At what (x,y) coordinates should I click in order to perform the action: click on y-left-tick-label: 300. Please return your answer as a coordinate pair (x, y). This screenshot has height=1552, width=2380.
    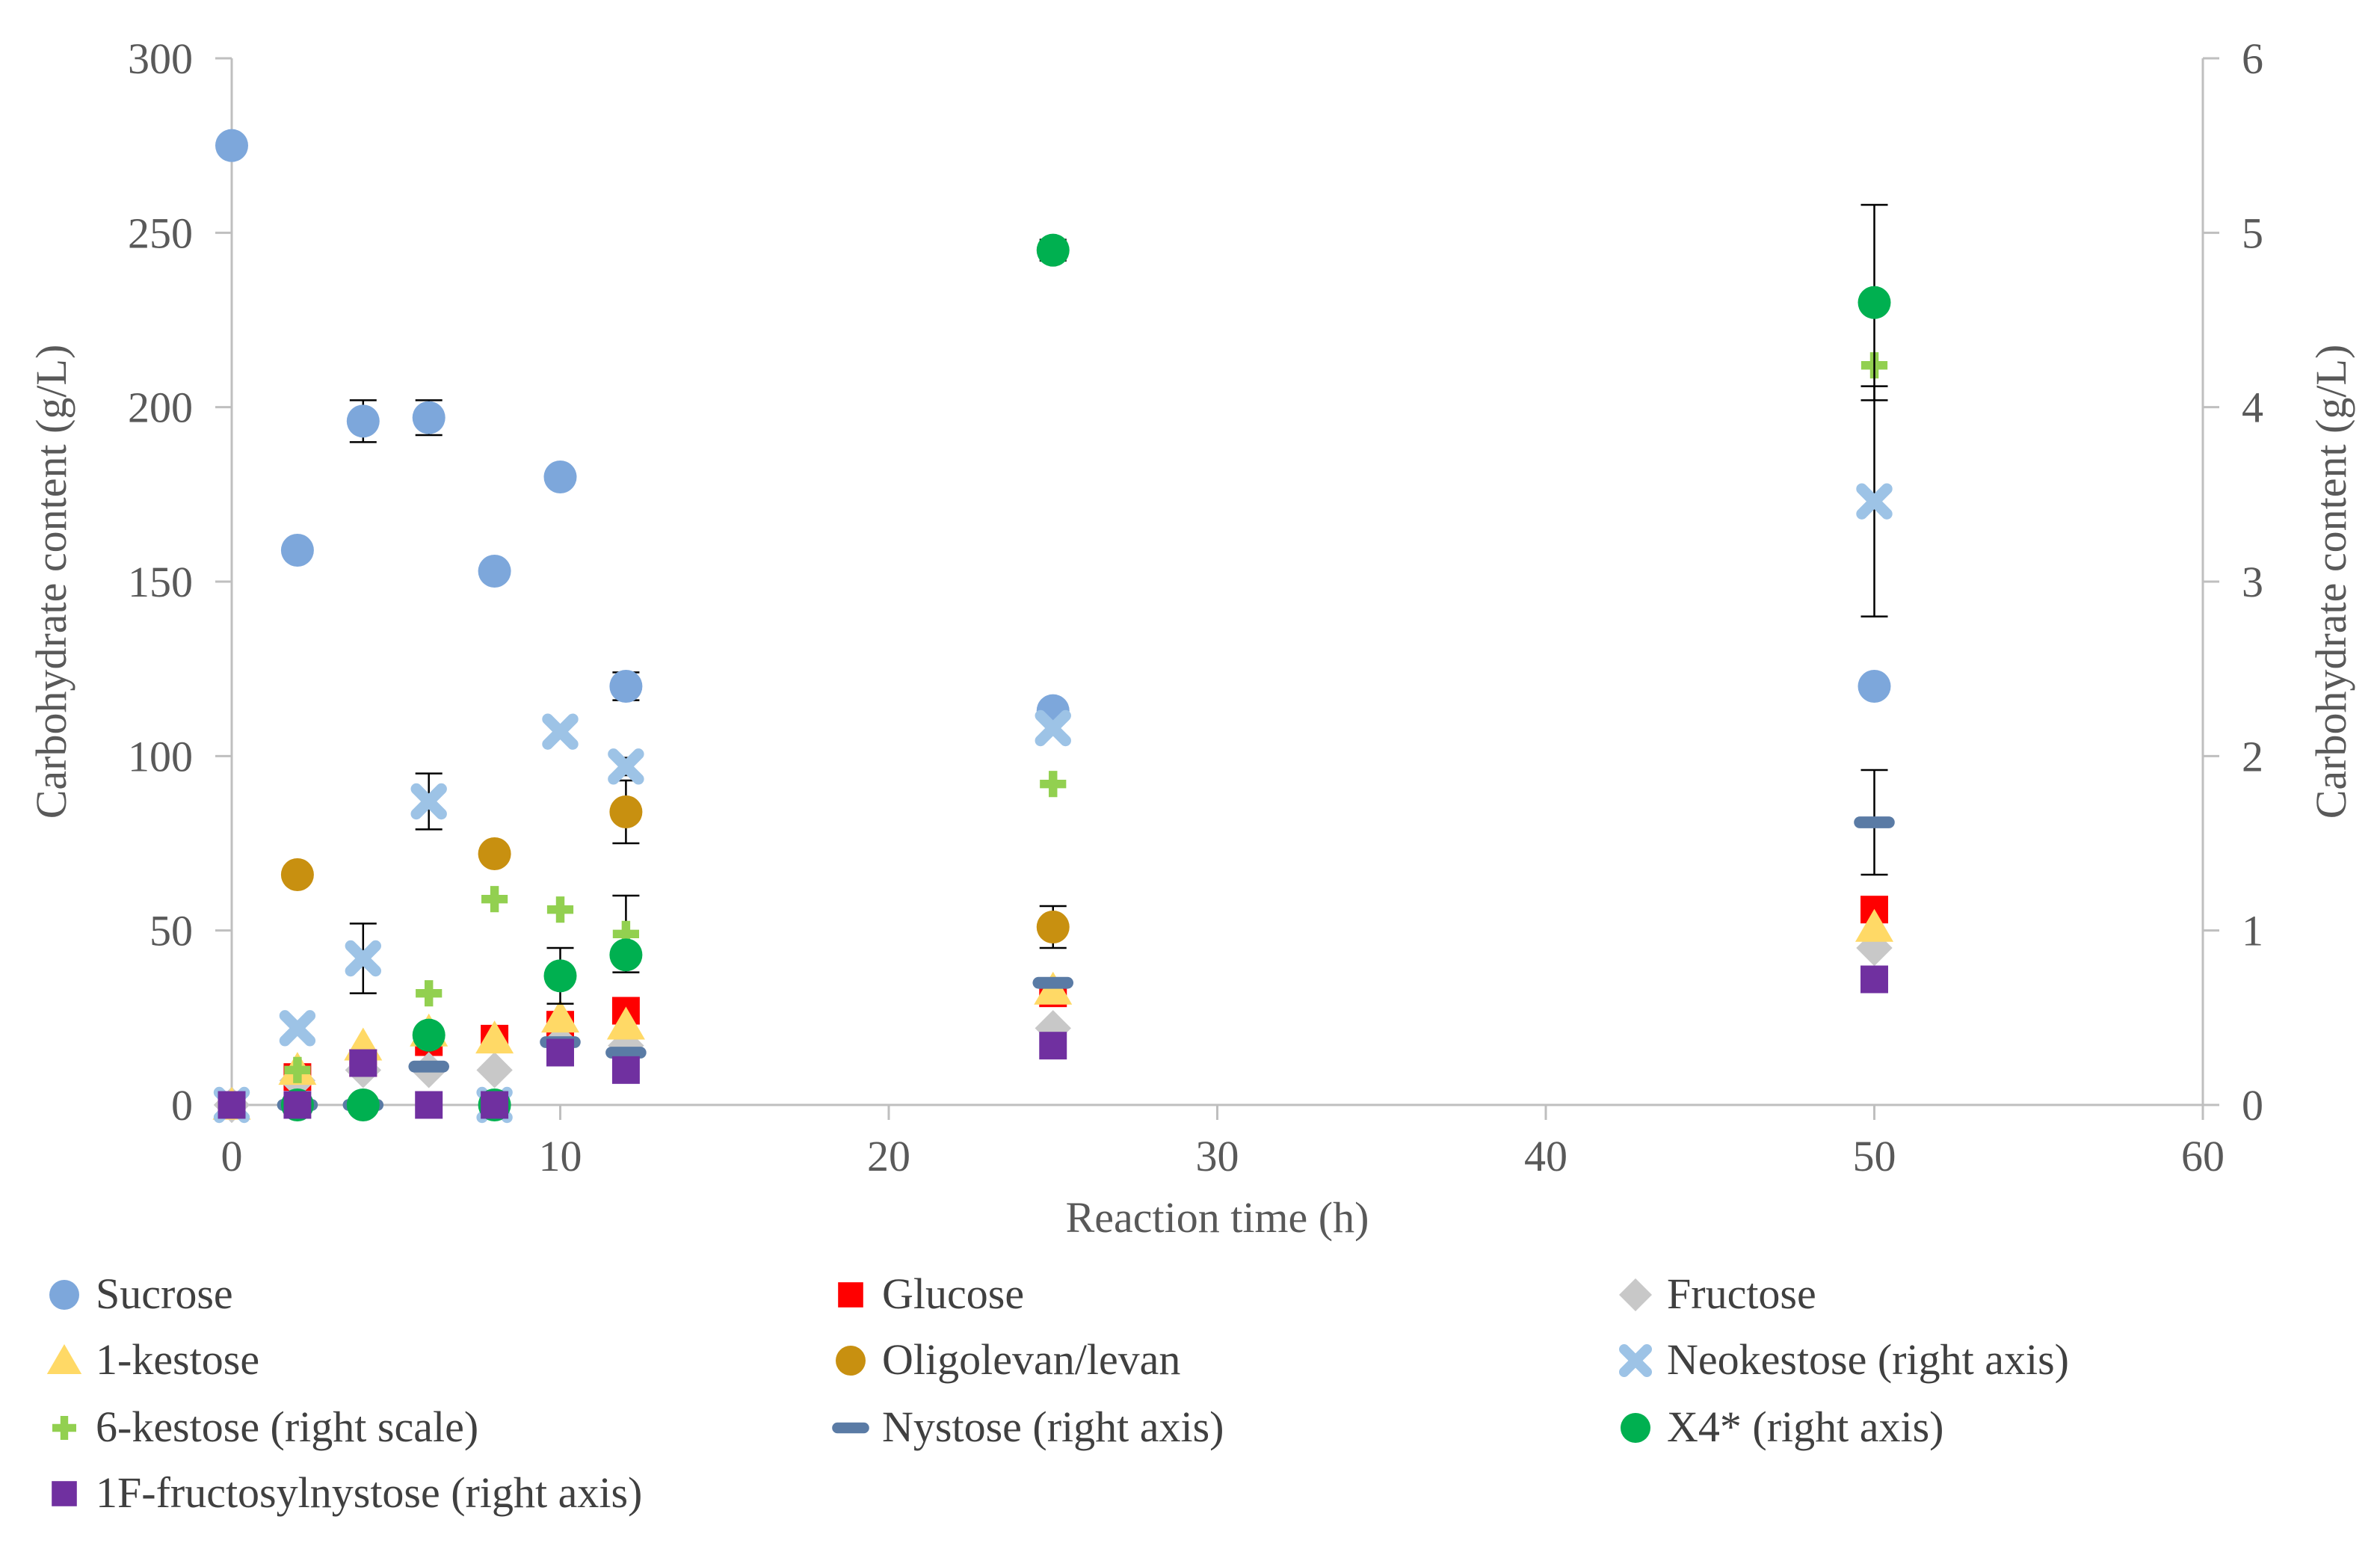
    Looking at the image, I should click on (160, 58).